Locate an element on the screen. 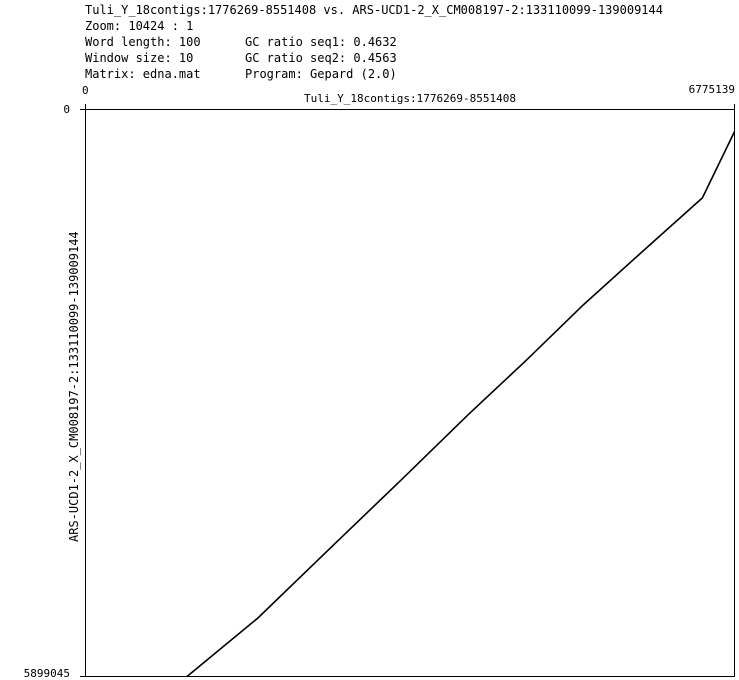 This screenshot has width=739, height=680. program-info: Program: Gepard (2.0) is located at coordinates (321, 74).